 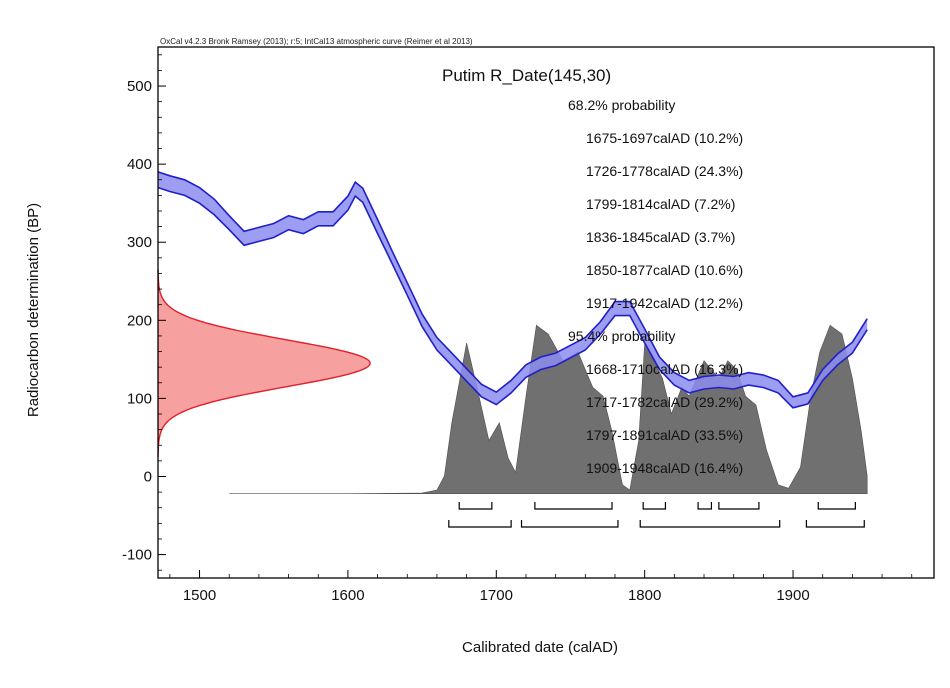 I want to click on sigma1-range: 1917-1942calAD (12.2%), so click(x=664, y=303).